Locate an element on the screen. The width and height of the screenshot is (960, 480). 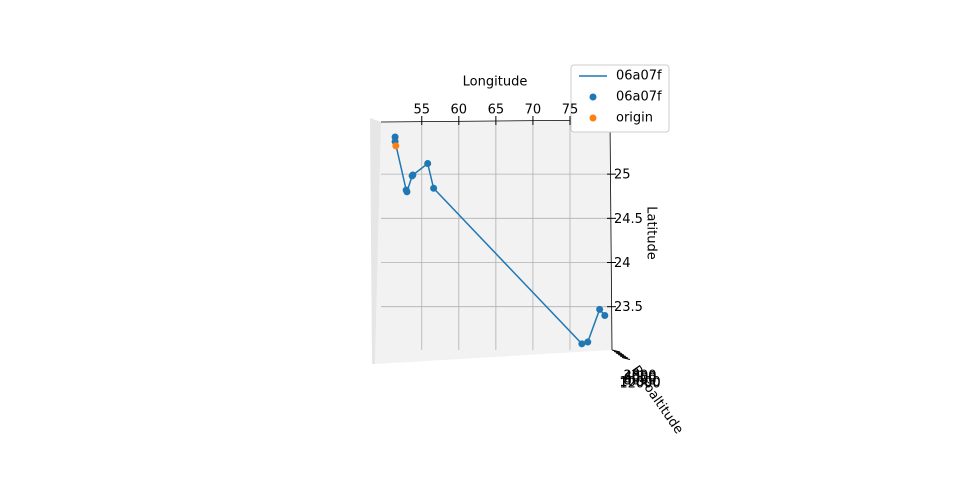
z-tick-label: 12000 is located at coordinates (639, 384).